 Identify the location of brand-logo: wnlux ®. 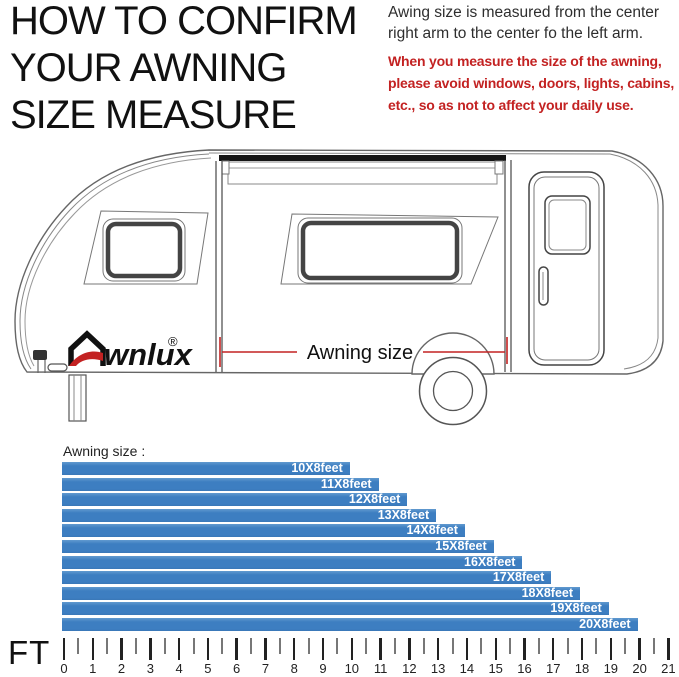
(131, 351).